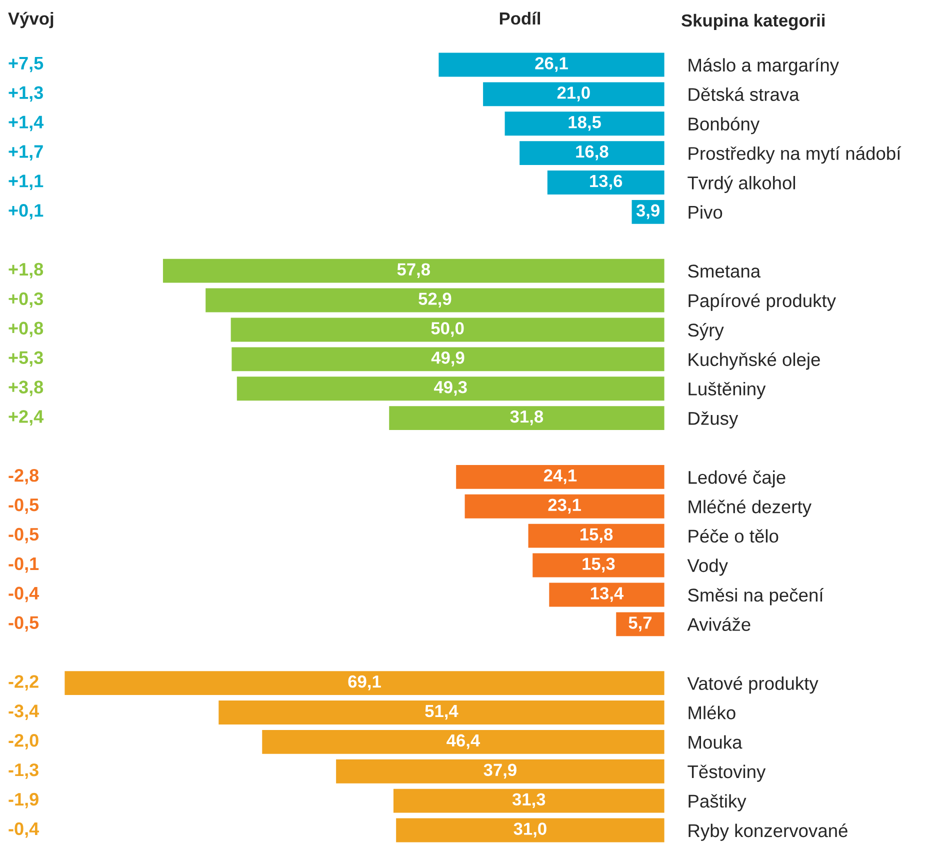 This screenshot has height=845, width=932. What do you see at coordinates (26, 330) in the screenshot?
I see `text: +0,8` at bounding box center [26, 330].